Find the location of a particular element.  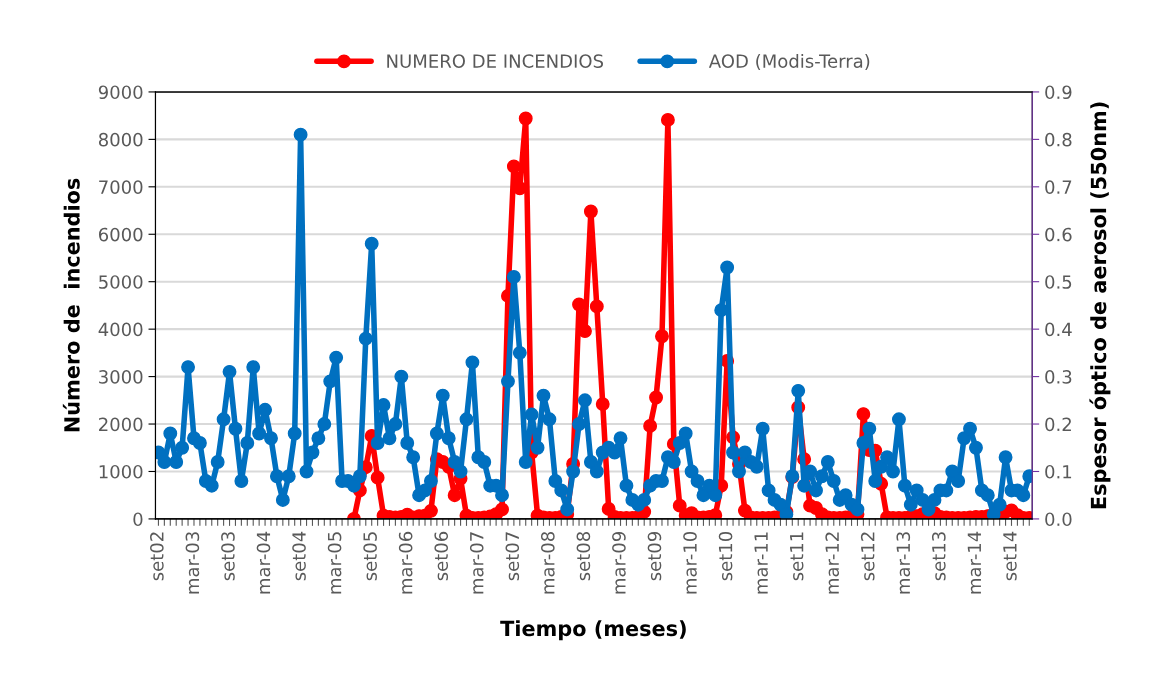

y2-tick-label: 0.3 is located at coordinates (1058, 377).